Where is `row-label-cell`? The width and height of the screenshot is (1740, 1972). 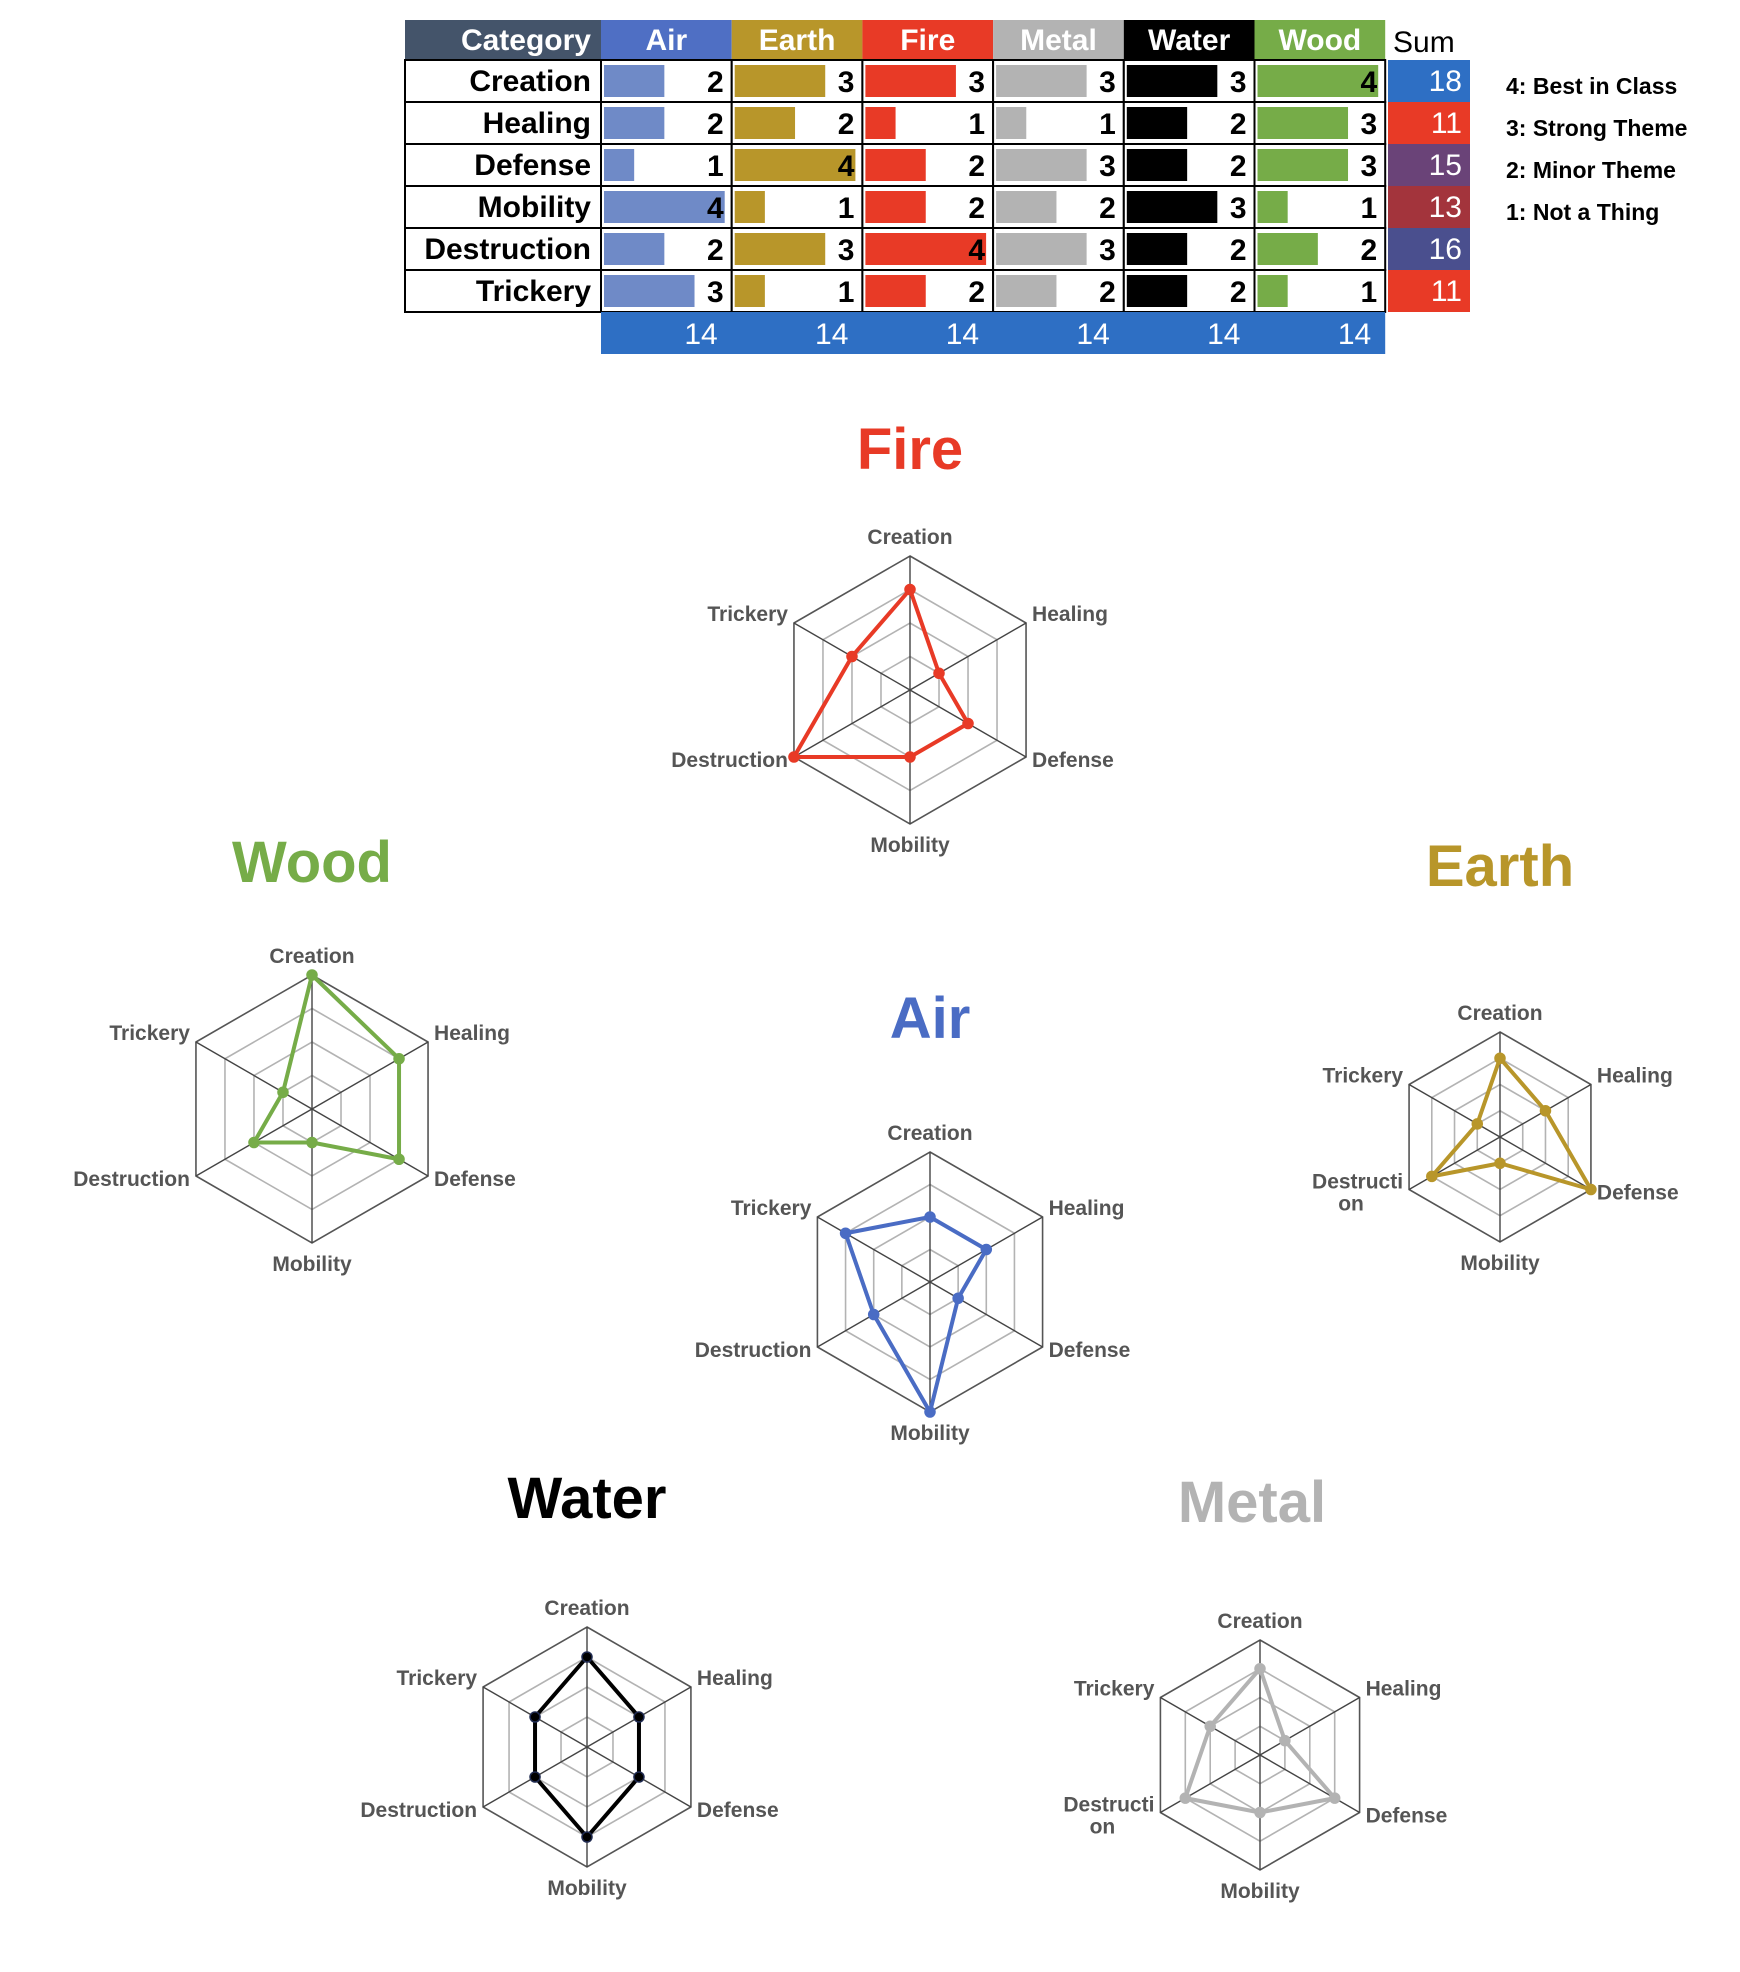
row-label-cell is located at coordinates (503, 123).